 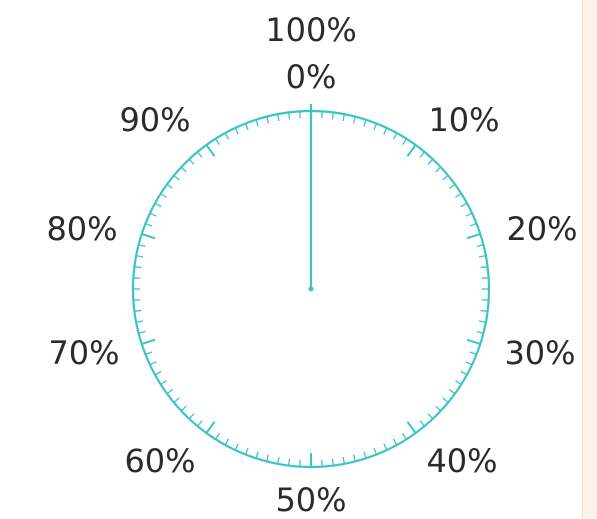 I want to click on page-edge-strip, so click(x=589, y=259).